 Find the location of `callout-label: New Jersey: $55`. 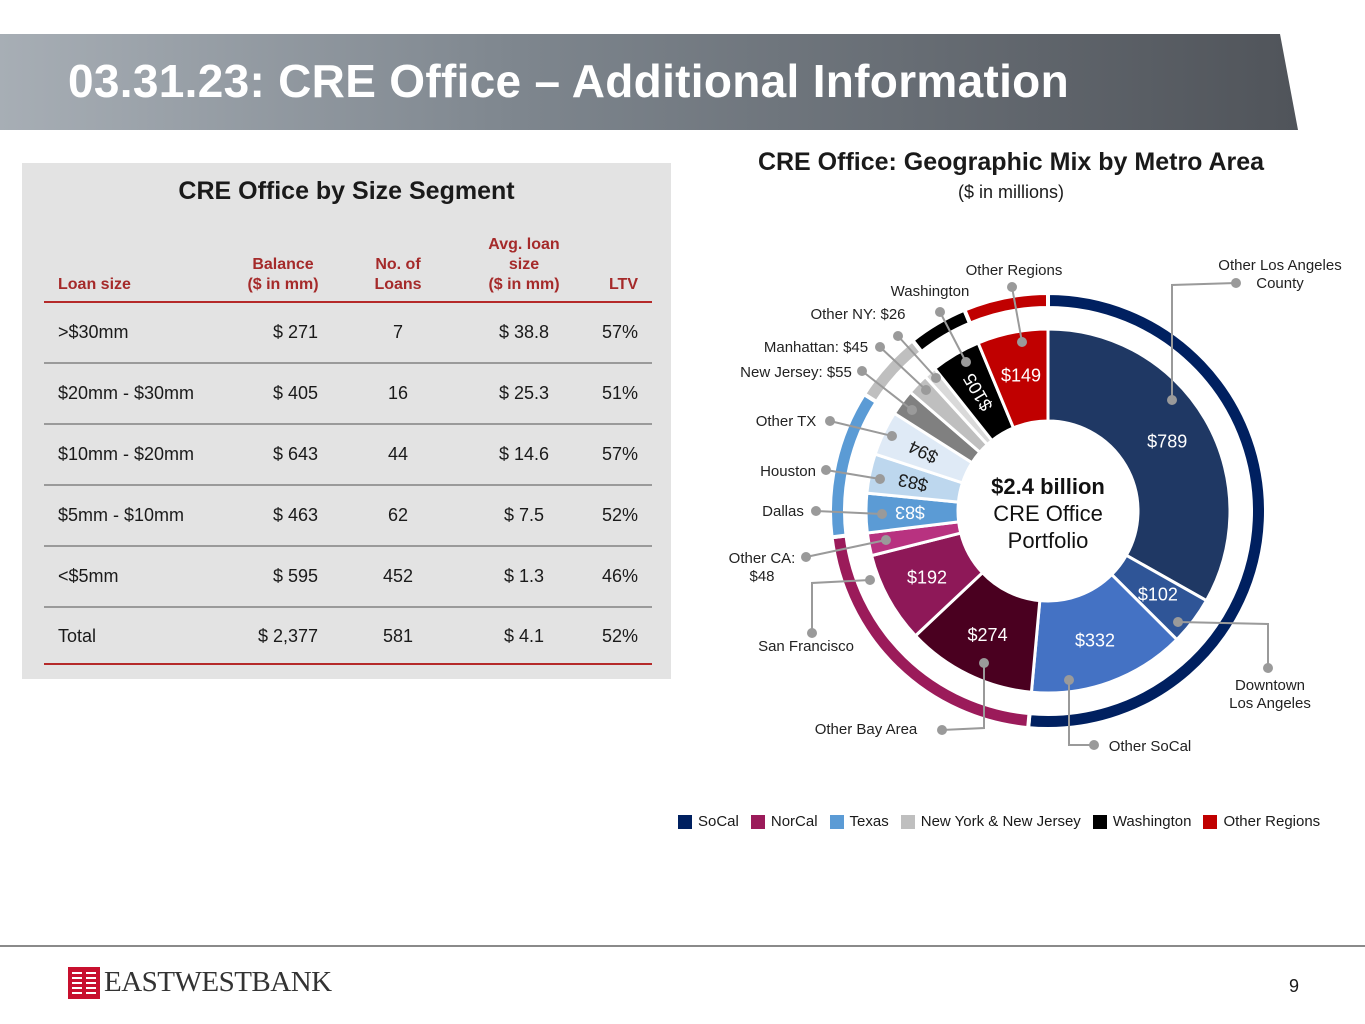

callout-label: New Jersey: $55 is located at coordinates (796, 372).